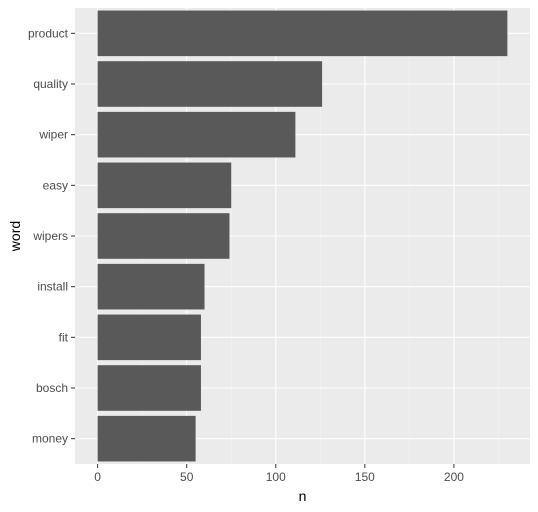  Describe the element at coordinates (187, 477) in the screenshot. I see `x-tick-label: 50` at that location.